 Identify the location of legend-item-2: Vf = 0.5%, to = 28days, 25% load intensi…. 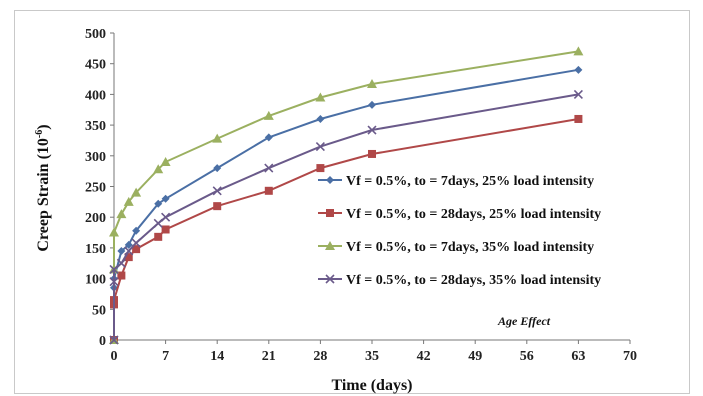
(459, 214).